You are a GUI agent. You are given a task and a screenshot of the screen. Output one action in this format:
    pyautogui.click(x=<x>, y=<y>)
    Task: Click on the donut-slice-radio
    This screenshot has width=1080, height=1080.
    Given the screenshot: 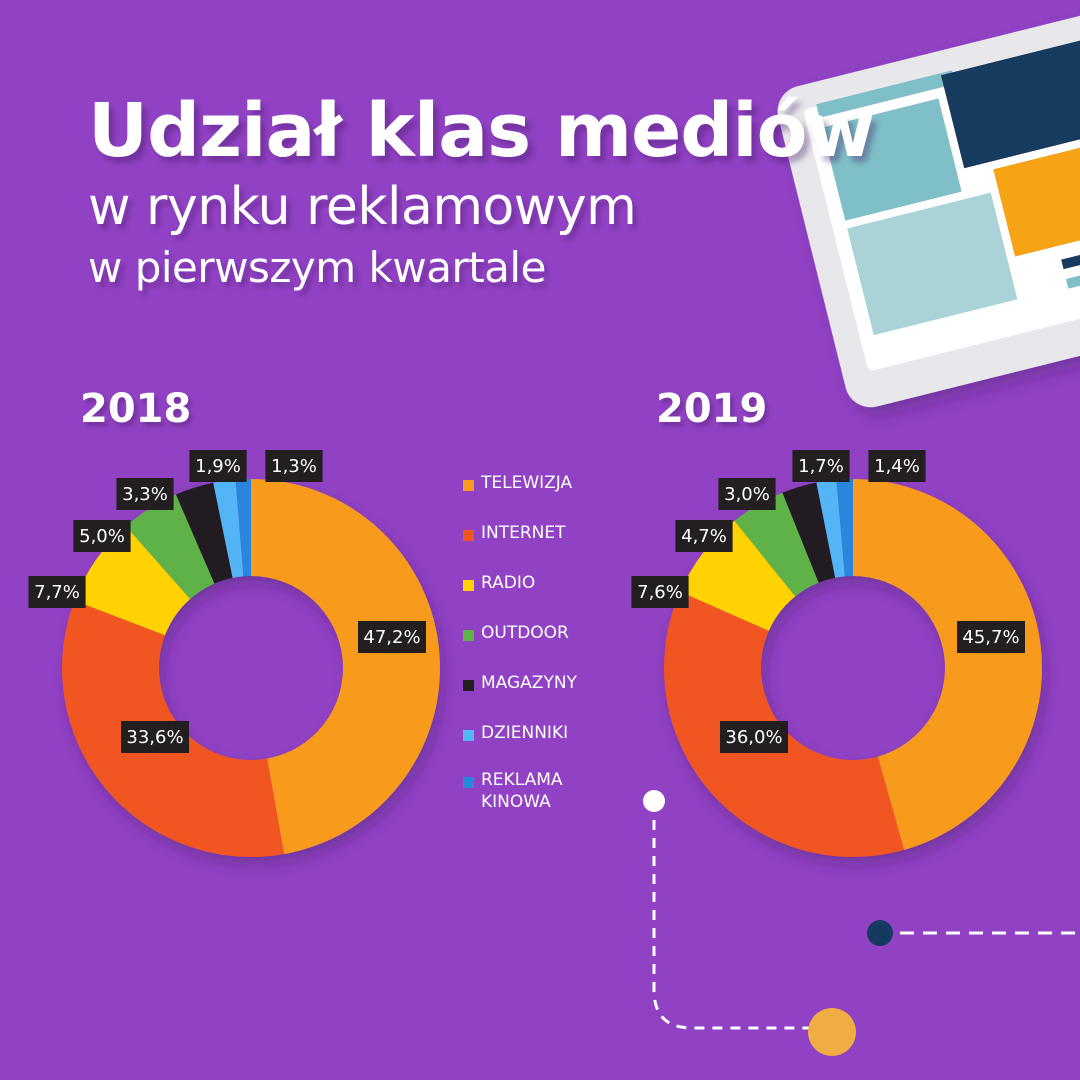 What is the action you would take?
    pyautogui.click(x=132, y=581)
    